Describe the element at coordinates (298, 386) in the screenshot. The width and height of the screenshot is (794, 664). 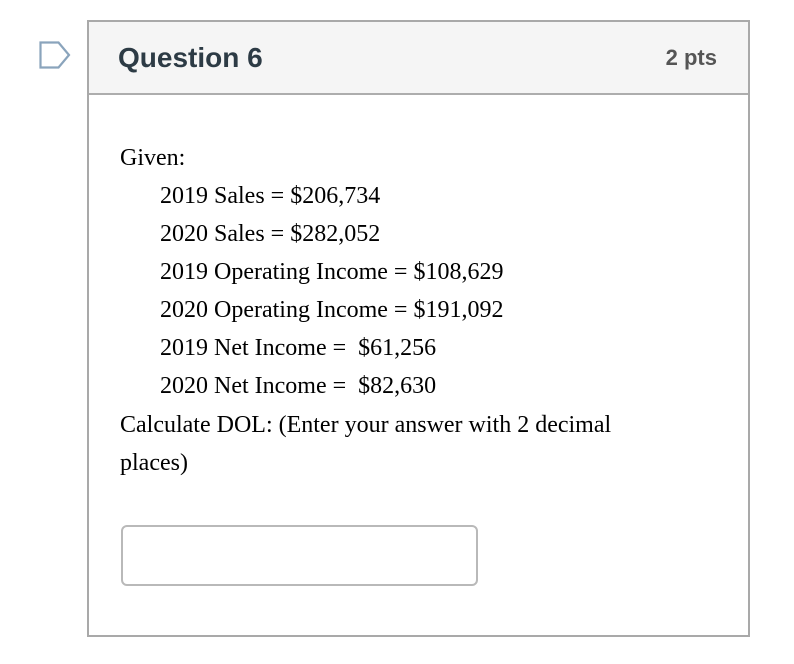
I see `given-line-2020-net-income: 2020 Net Income = $82,630` at that location.